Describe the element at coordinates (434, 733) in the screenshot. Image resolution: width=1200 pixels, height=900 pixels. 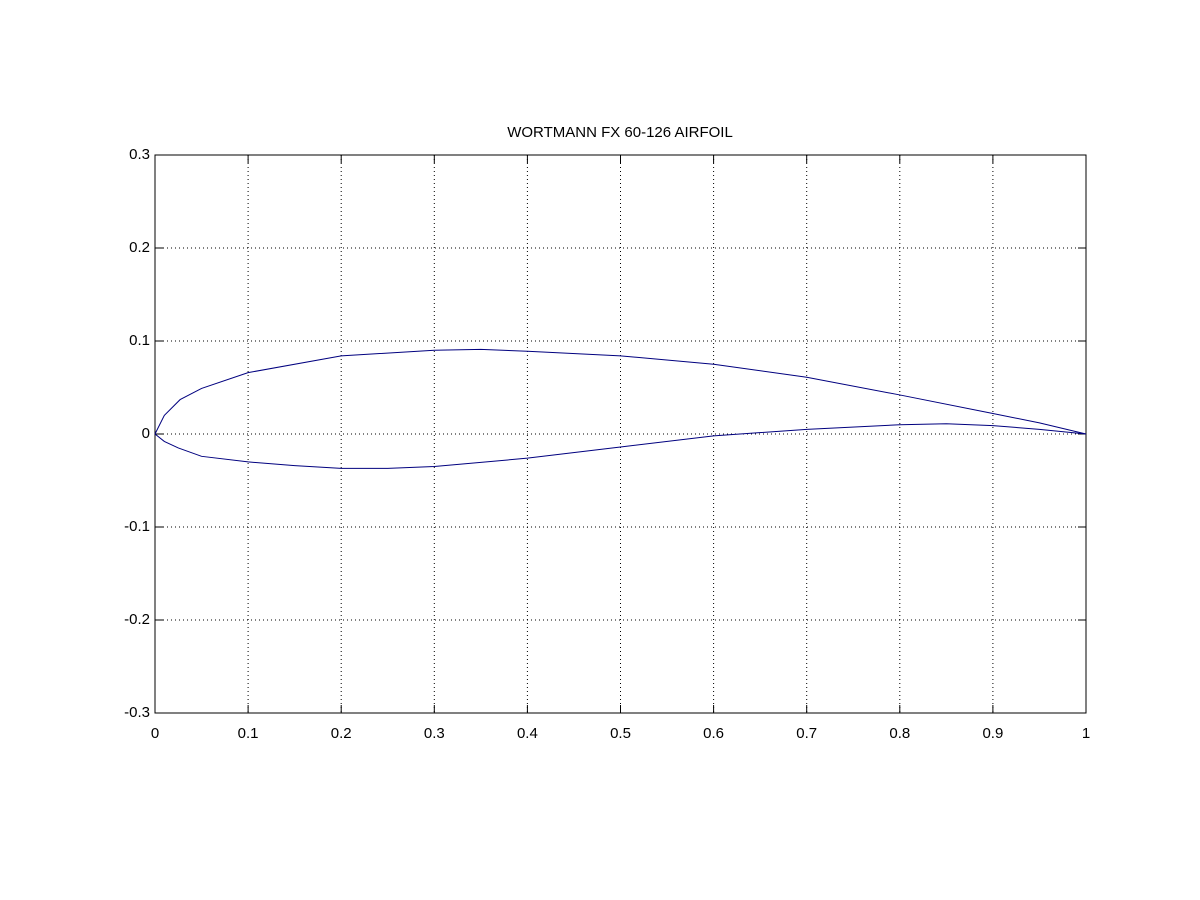
I see `x-tick-label: 0.3` at that location.